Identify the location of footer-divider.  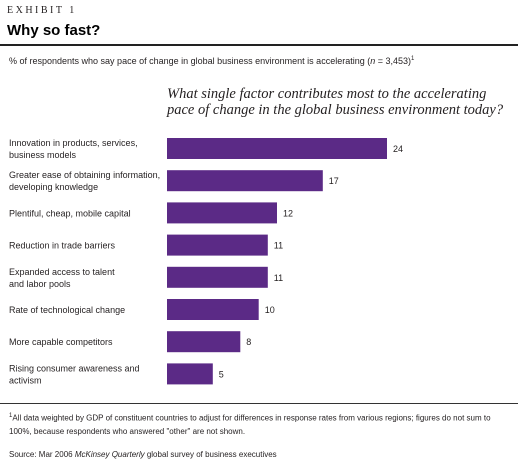
(259, 403).